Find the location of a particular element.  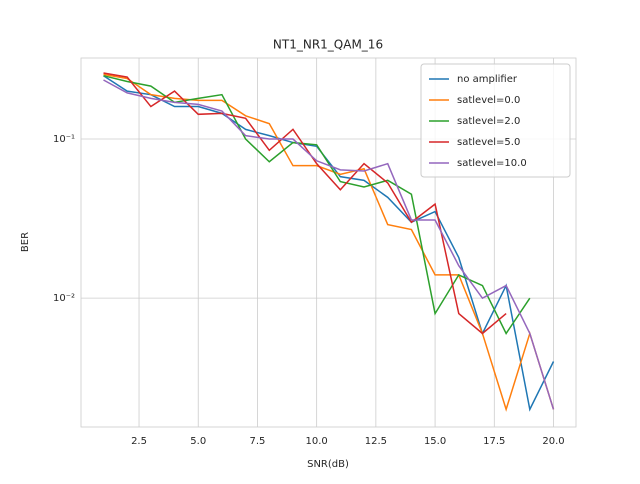

legend-label: satlevel=5.0 is located at coordinates (488, 142).